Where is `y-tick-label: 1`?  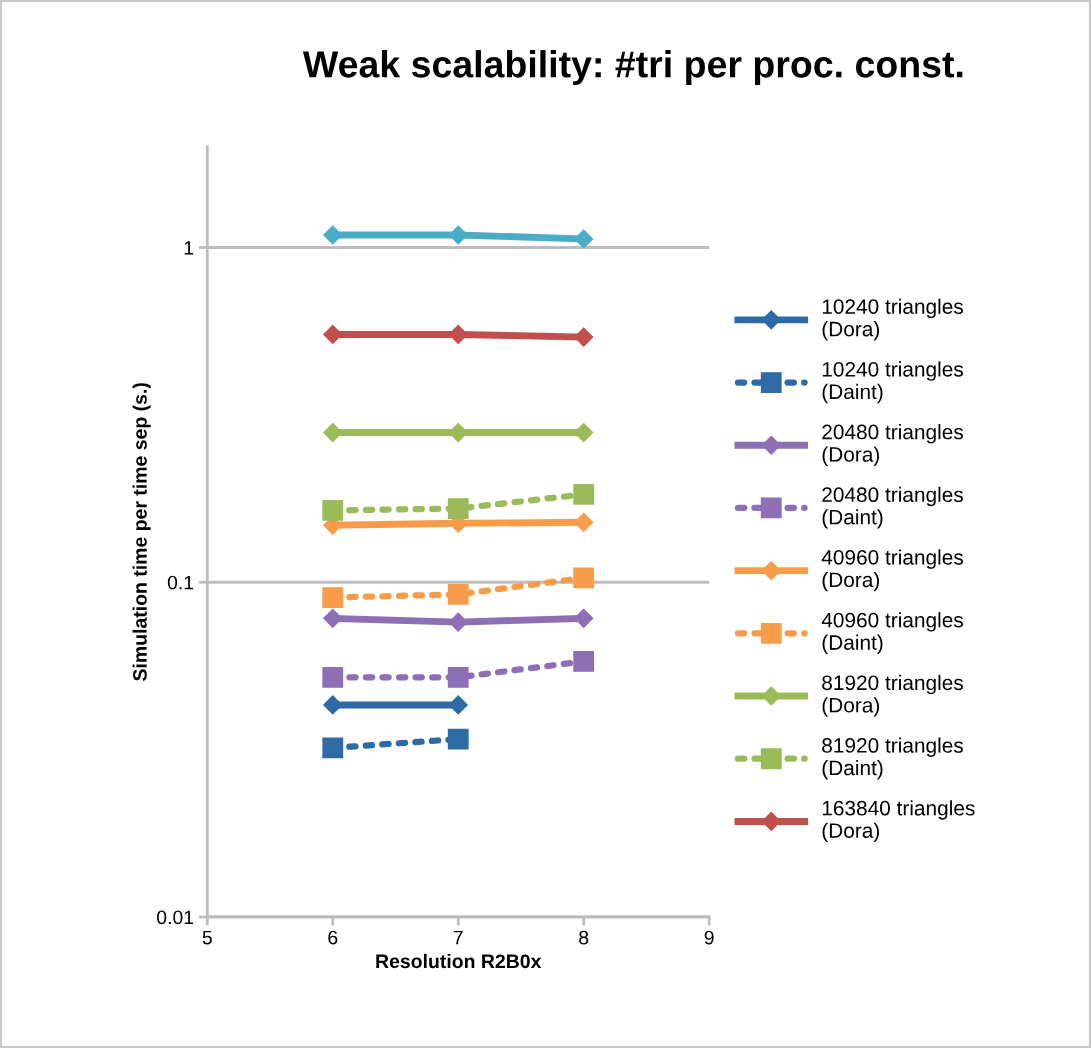 y-tick-label: 1 is located at coordinates (189, 248).